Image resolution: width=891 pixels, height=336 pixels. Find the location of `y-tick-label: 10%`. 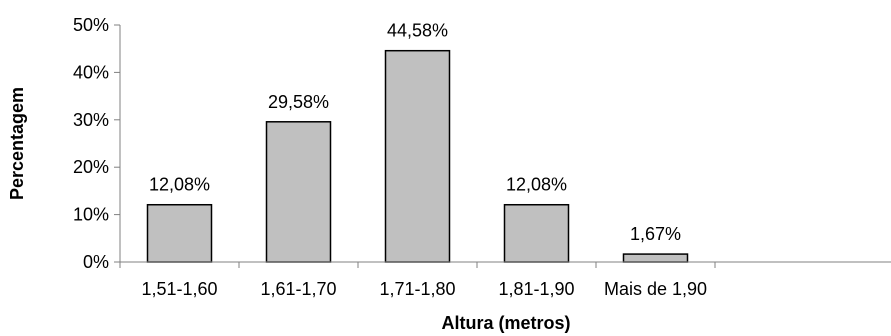

y-tick-label: 10% is located at coordinates (91, 215).